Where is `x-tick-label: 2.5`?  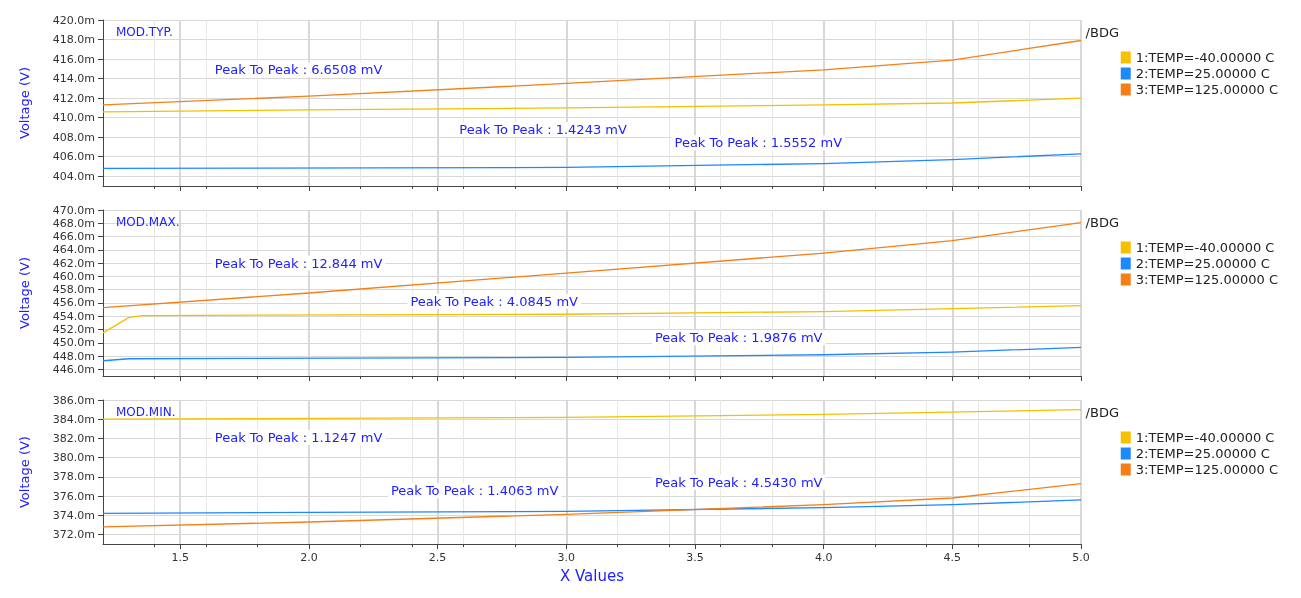
x-tick-label: 2.5 is located at coordinates (437, 558).